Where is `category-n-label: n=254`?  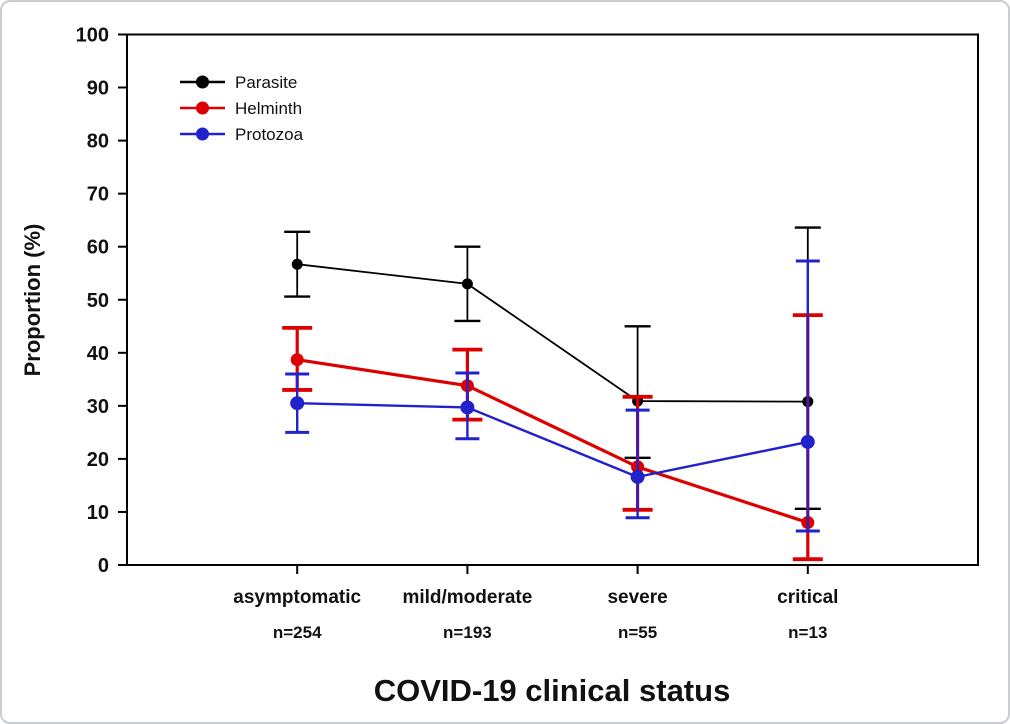
category-n-label: n=254 is located at coordinates (297, 632).